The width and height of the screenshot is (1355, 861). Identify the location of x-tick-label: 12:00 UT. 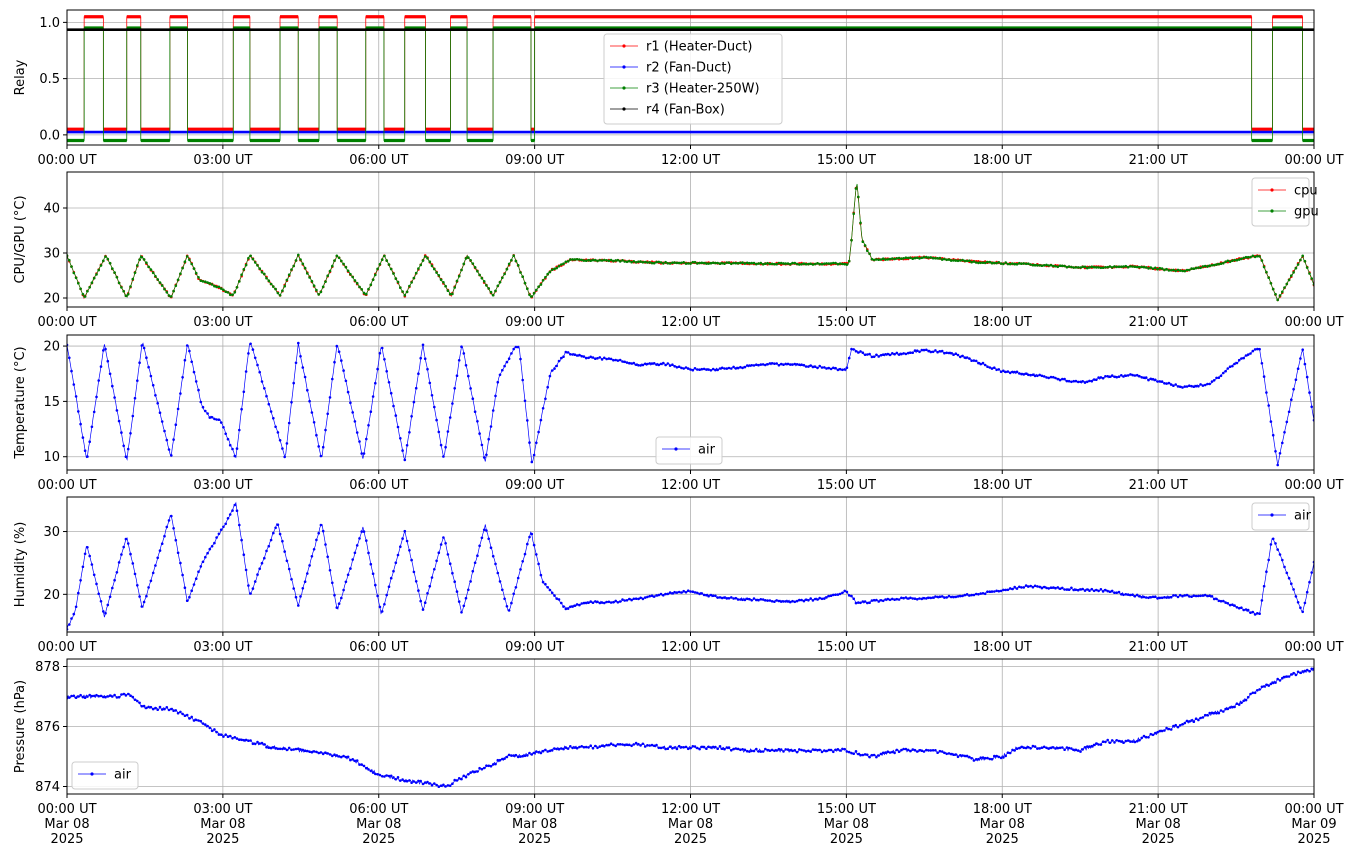
(690, 485).